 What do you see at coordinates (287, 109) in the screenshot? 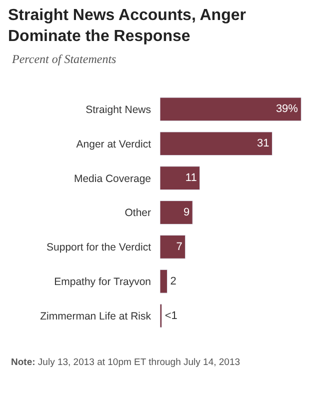
I see `data-label: 39%` at bounding box center [287, 109].